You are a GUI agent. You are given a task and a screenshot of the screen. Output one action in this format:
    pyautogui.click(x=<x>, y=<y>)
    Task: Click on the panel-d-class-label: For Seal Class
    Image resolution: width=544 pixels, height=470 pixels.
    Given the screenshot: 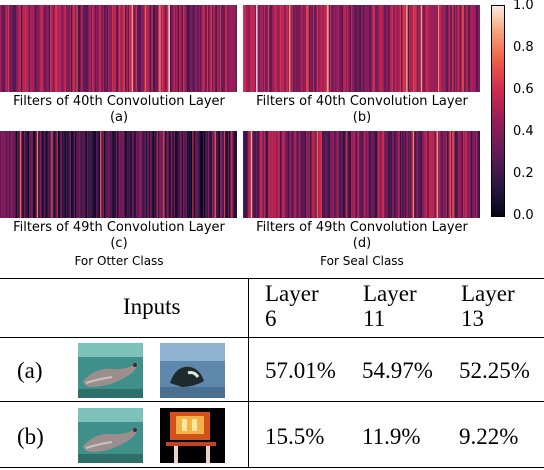 What is the action you would take?
    pyautogui.click(x=362, y=261)
    